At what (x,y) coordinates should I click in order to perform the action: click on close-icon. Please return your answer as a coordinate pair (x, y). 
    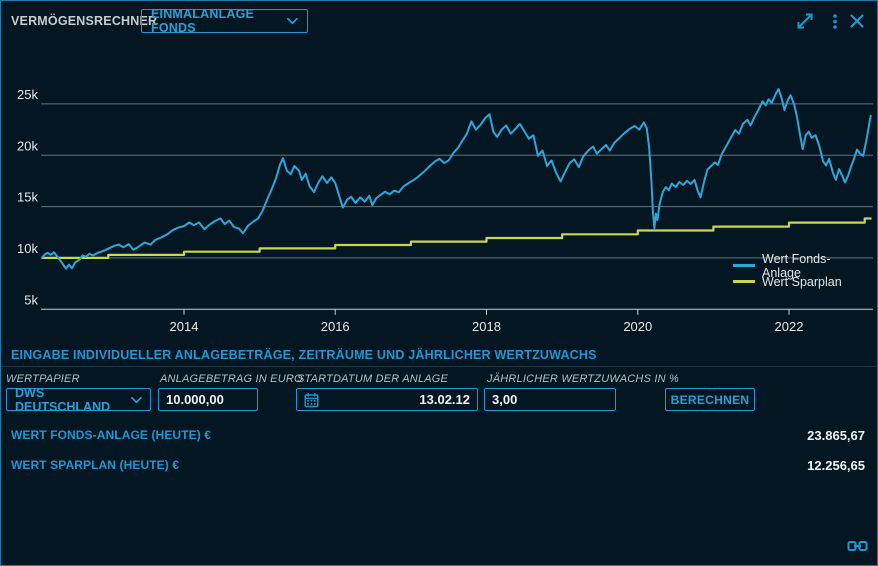
    Looking at the image, I should click on (857, 21).